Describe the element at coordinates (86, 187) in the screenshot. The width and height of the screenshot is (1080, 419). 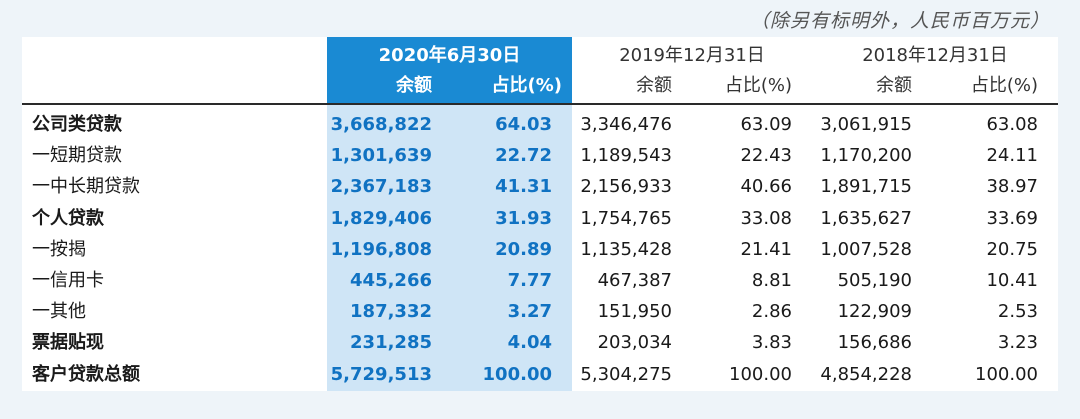
I see `row-label: 一中长期贷款` at that location.